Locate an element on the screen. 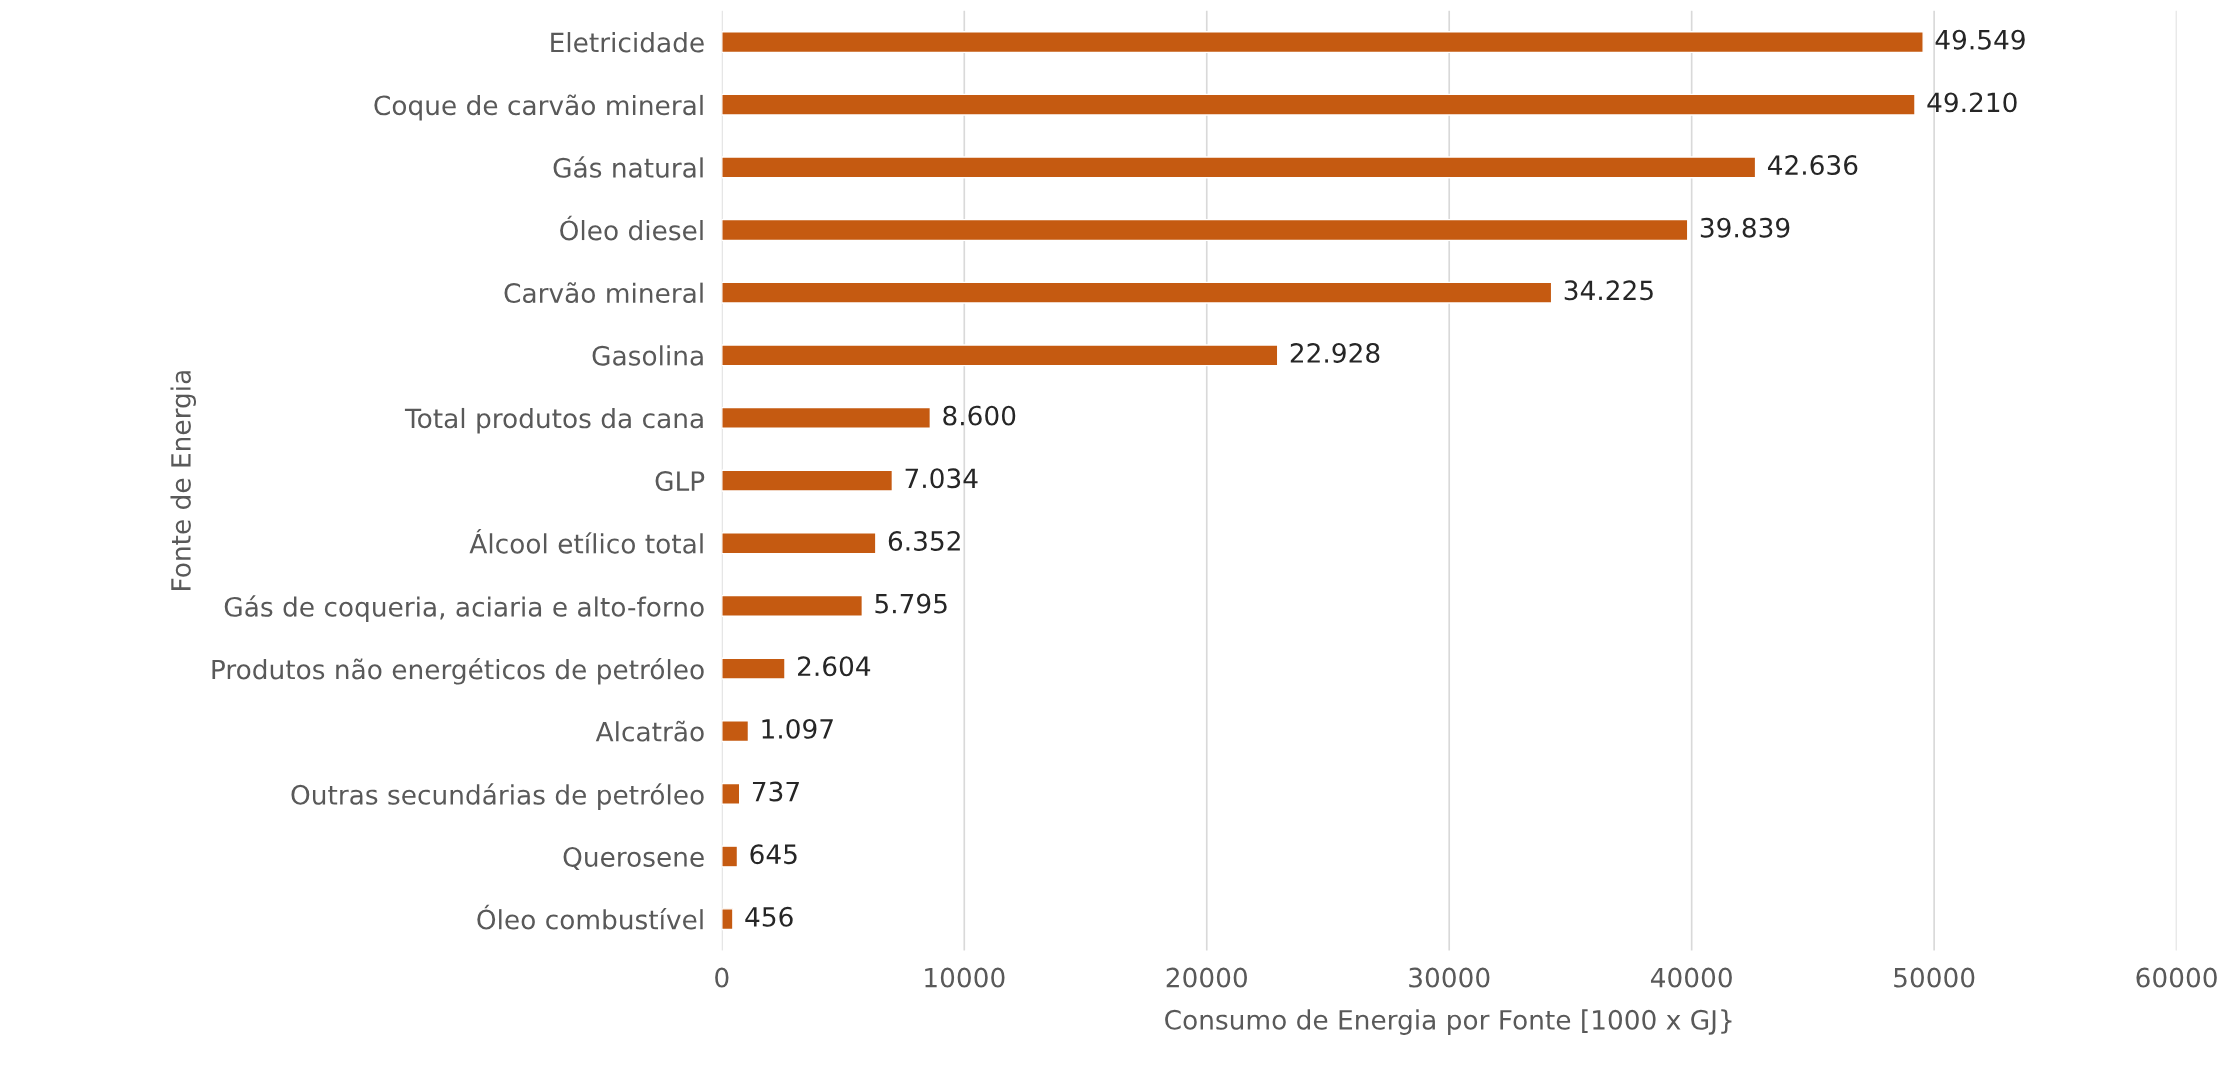  y-tick-label: Querosene is located at coordinates (633, 858).